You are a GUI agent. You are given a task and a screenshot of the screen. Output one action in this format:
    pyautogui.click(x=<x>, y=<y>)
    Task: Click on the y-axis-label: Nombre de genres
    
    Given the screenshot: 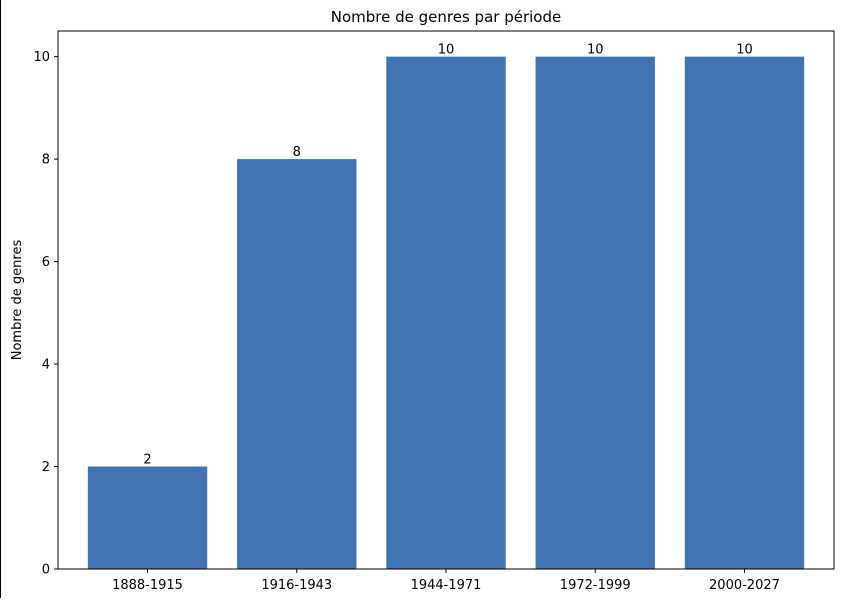 What is the action you would take?
    pyautogui.click(x=17, y=300)
    